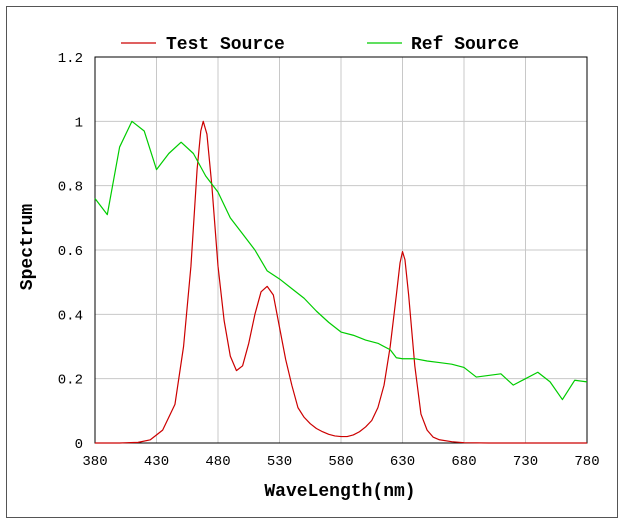  Describe the element at coordinates (70, 59) in the screenshot. I see `y-tick-label: 1.2` at that location.